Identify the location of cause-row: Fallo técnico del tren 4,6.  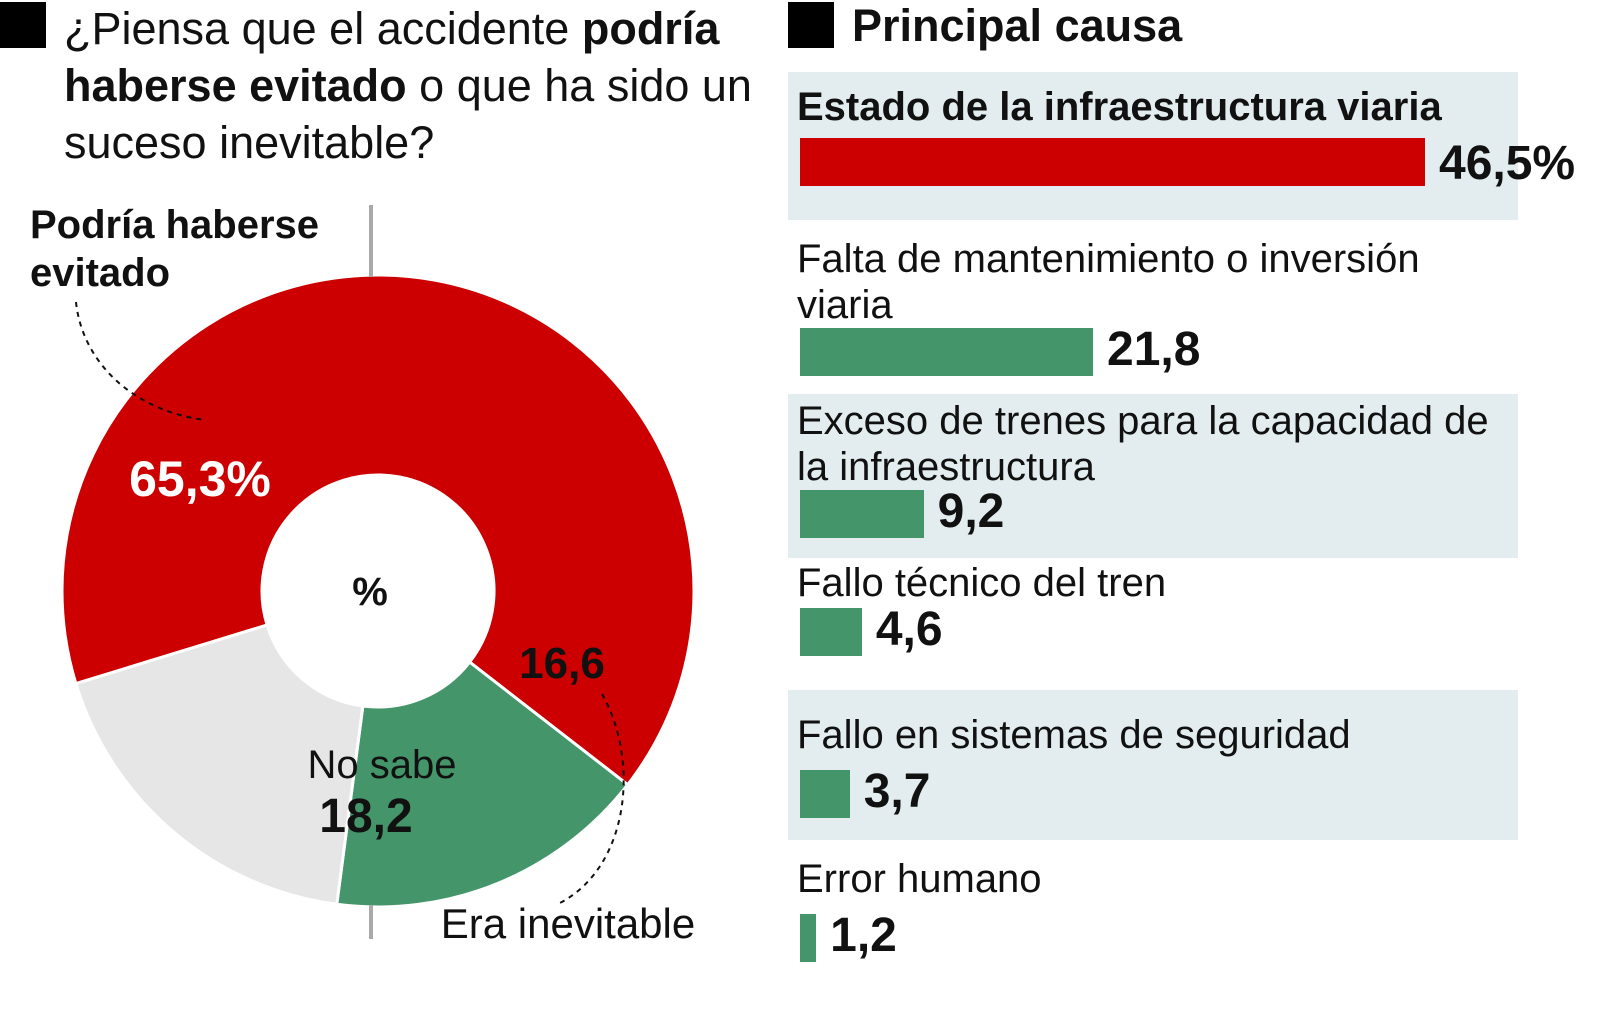
(1153, 625).